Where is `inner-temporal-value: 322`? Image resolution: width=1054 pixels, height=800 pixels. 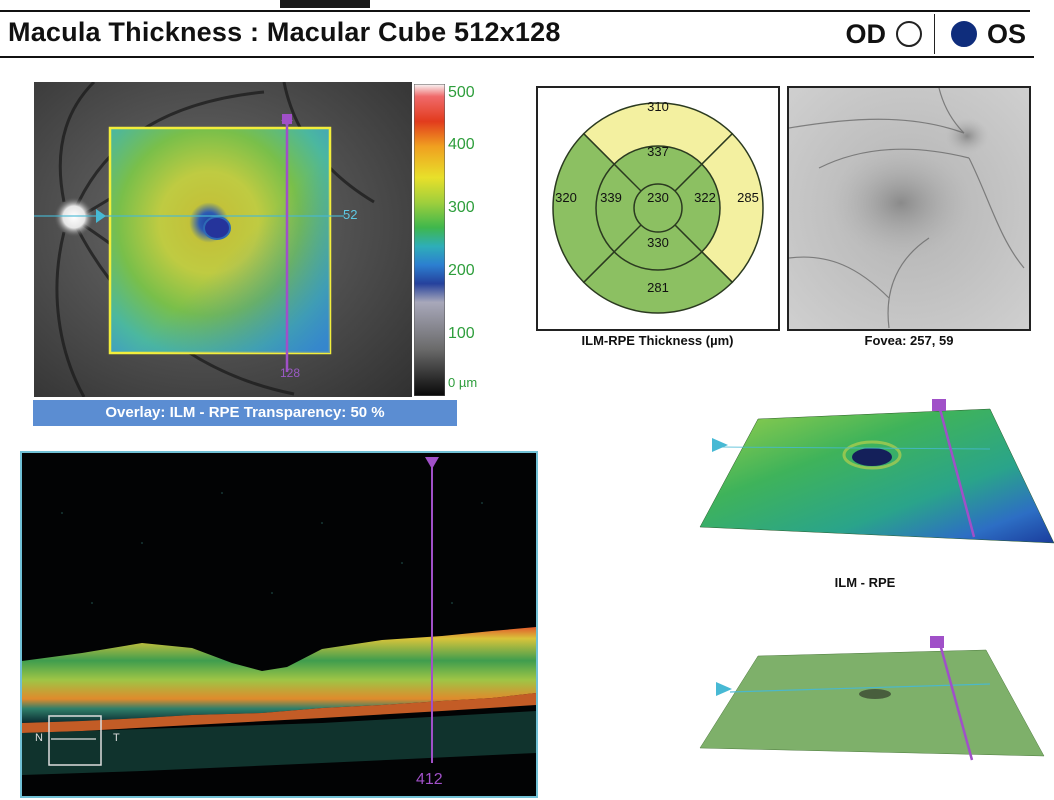
inner-temporal-value: 322 is located at coordinates (705, 197).